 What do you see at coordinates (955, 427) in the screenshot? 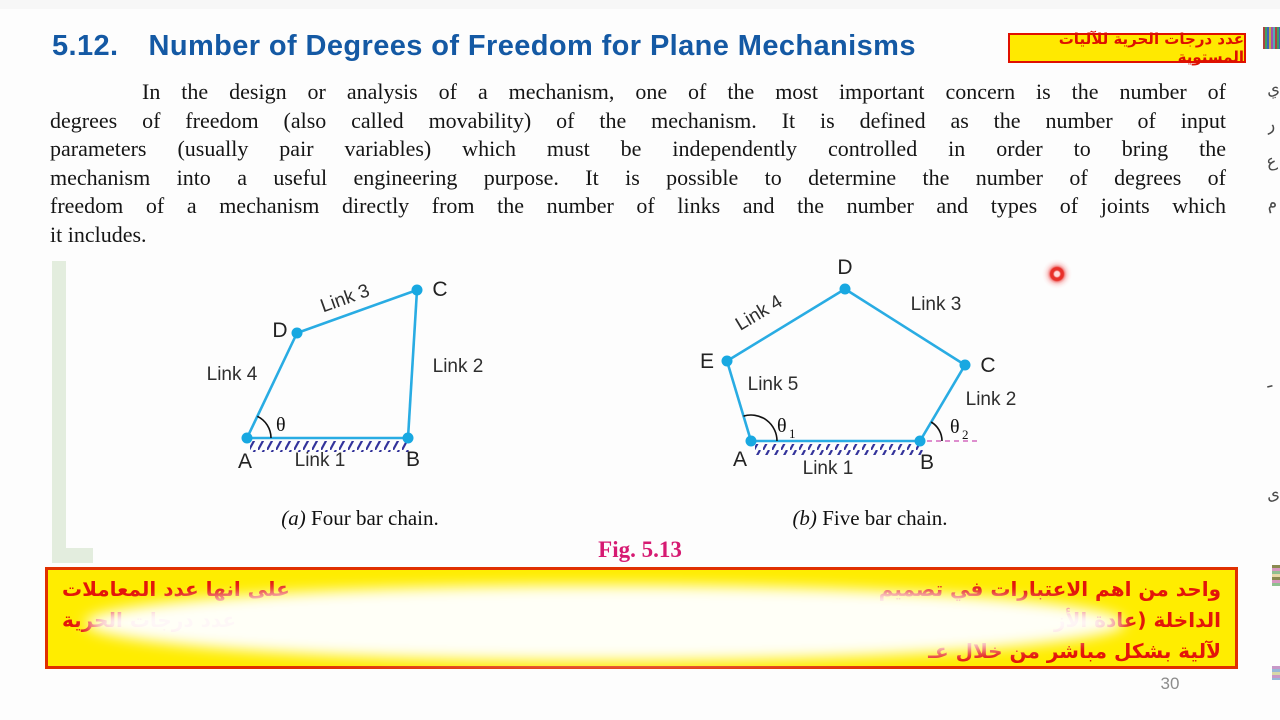
I see `theta2-label: θ` at bounding box center [955, 427].